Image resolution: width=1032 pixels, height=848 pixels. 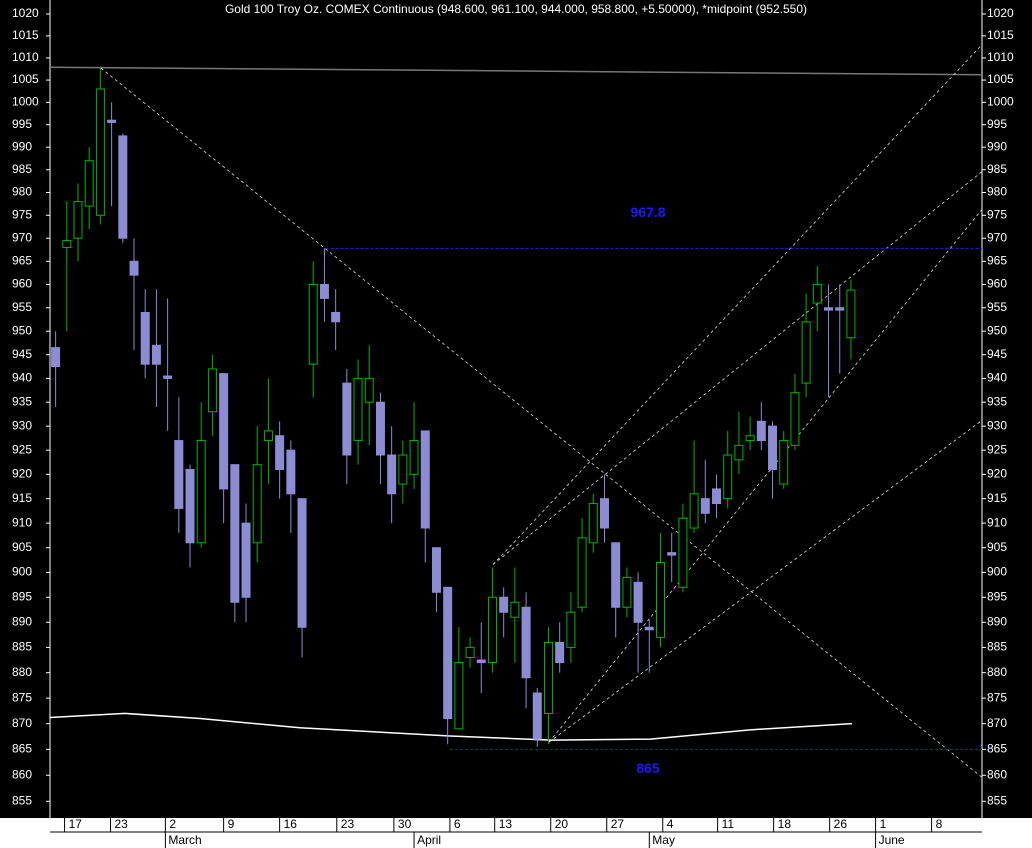 I want to click on y-tick-label: 1015, so click(x=25, y=35).